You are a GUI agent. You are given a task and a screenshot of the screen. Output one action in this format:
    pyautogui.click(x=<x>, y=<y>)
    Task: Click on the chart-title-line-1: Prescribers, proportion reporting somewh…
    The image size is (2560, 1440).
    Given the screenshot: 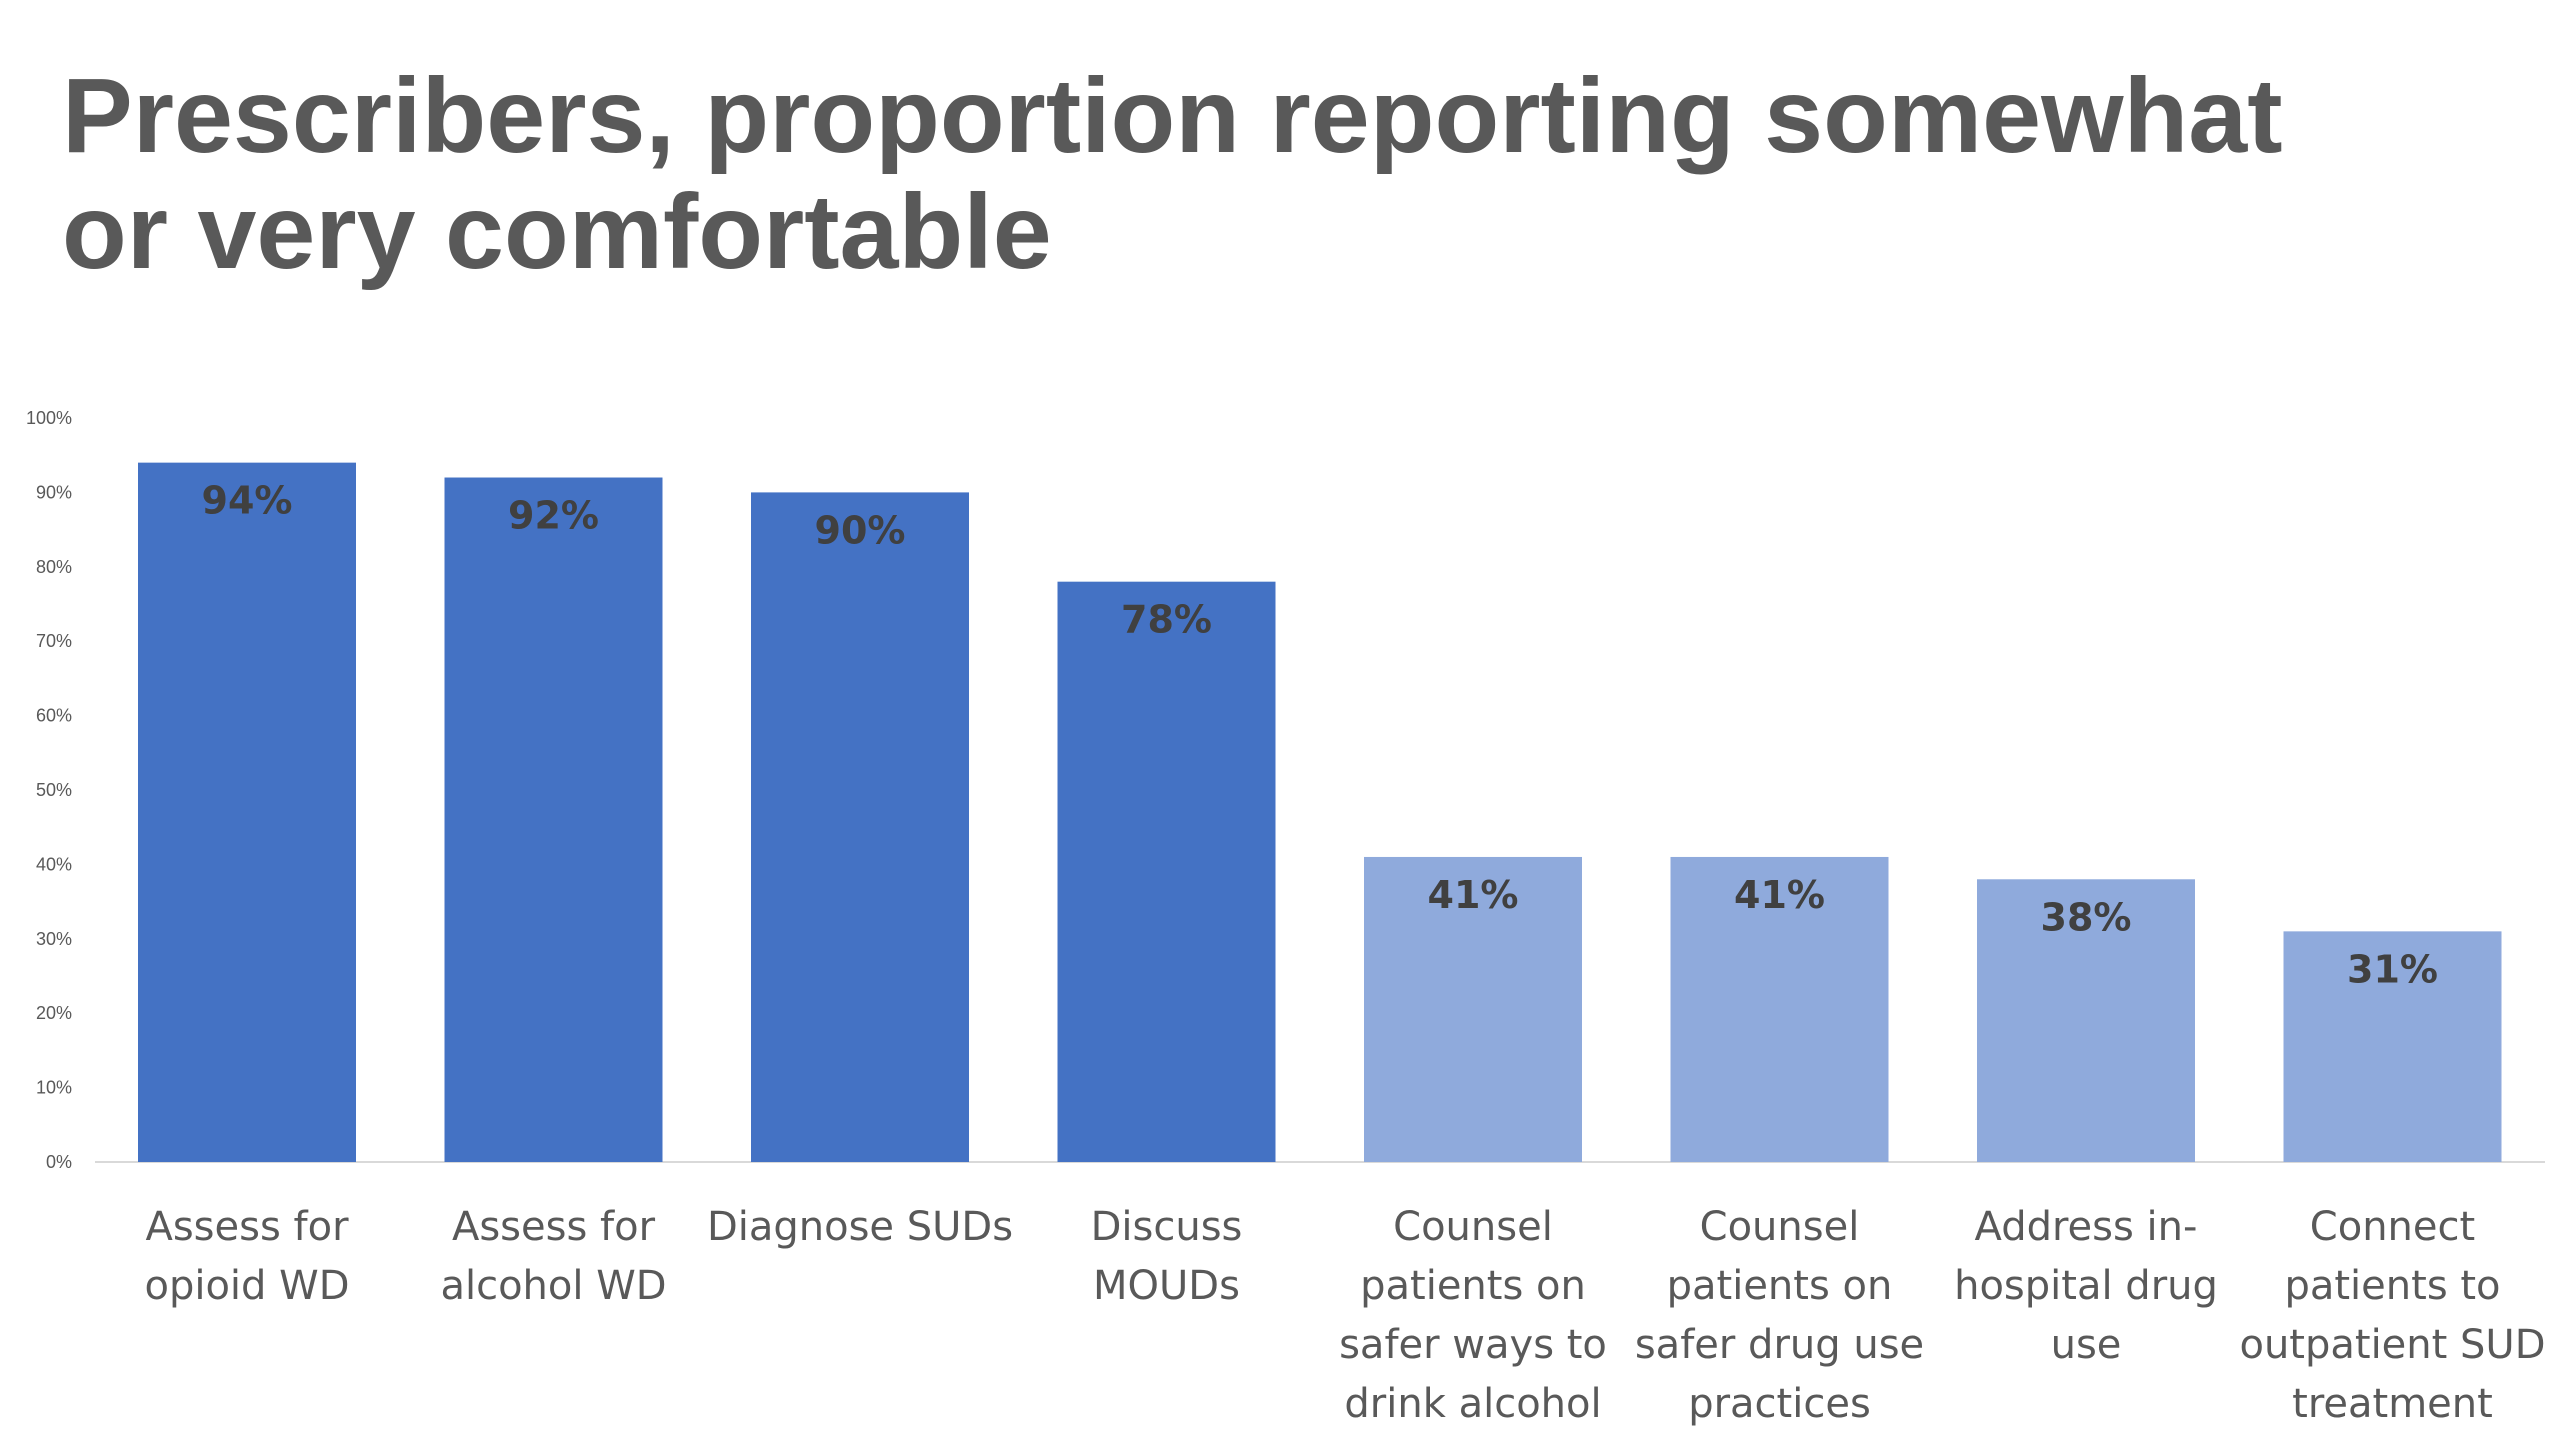 What is the action you would take?
    pyautogui.click(x=1172, y=116)
    